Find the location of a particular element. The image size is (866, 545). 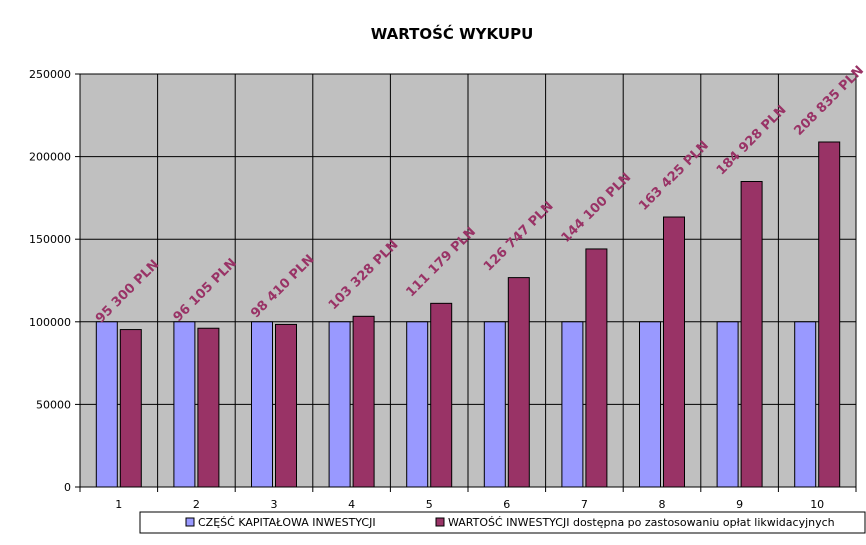

x-tick-label: 5 is located at coordinates (429, 504).